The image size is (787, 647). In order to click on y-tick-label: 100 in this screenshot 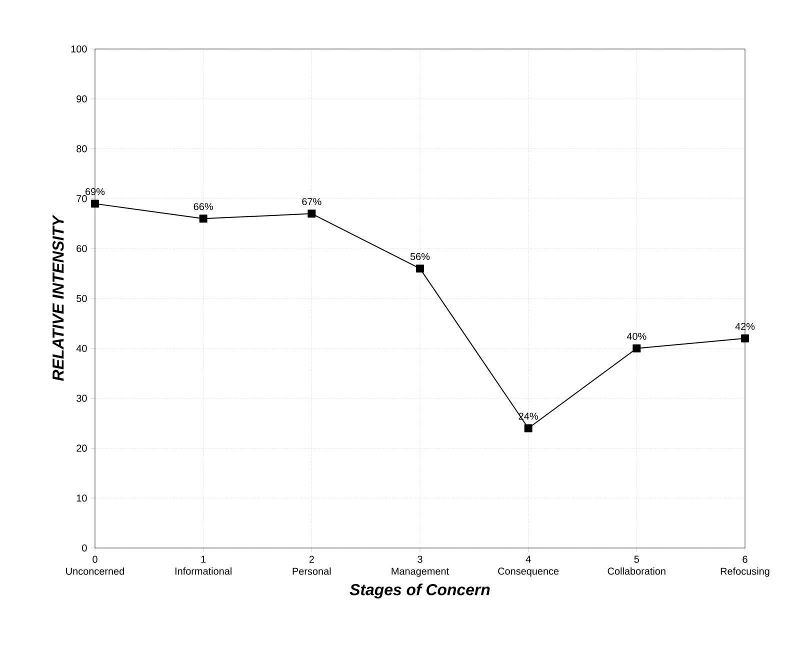, I will do `click(79, 49)`.